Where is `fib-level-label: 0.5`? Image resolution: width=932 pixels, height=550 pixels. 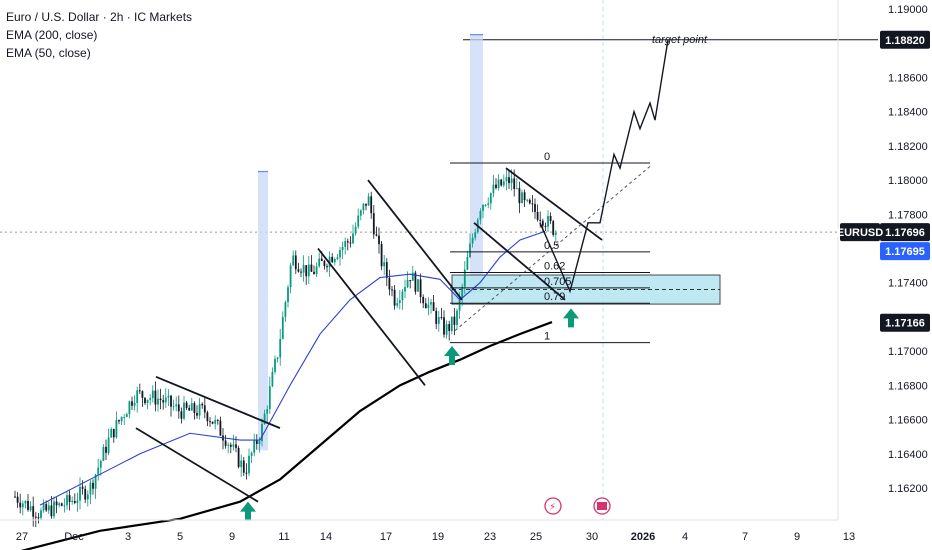
fib-level-label: 0.5 is located at coordinates (551, 246).